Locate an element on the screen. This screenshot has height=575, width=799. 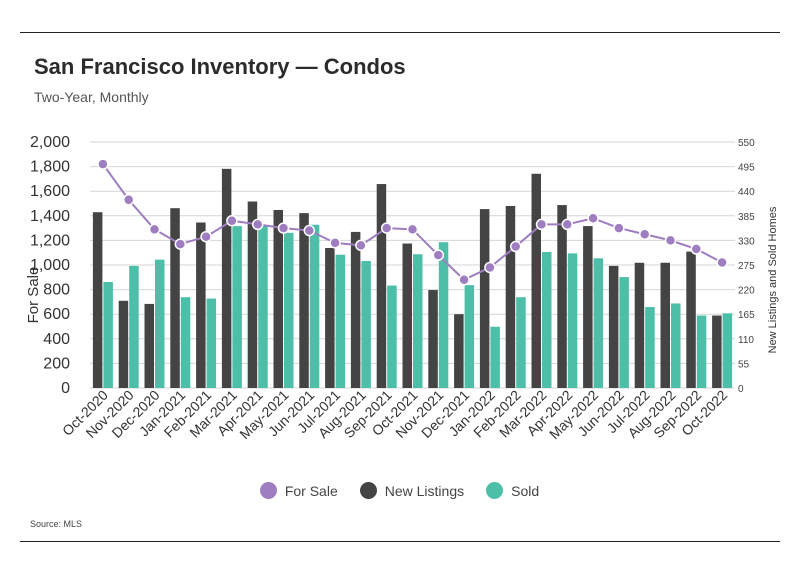
y2-tick-label: 330 is located at coordinates (746, 241).